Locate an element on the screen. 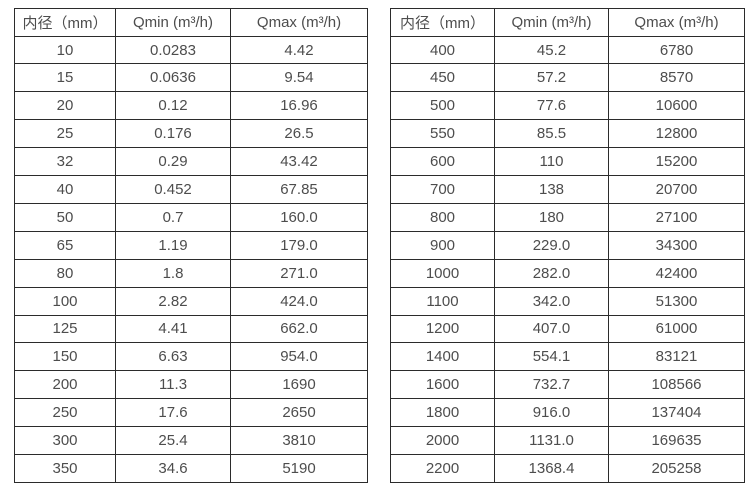 The width and height of the screenshot is (750, 483). table-cell: 179.0 is located at coordinates (299, 245).